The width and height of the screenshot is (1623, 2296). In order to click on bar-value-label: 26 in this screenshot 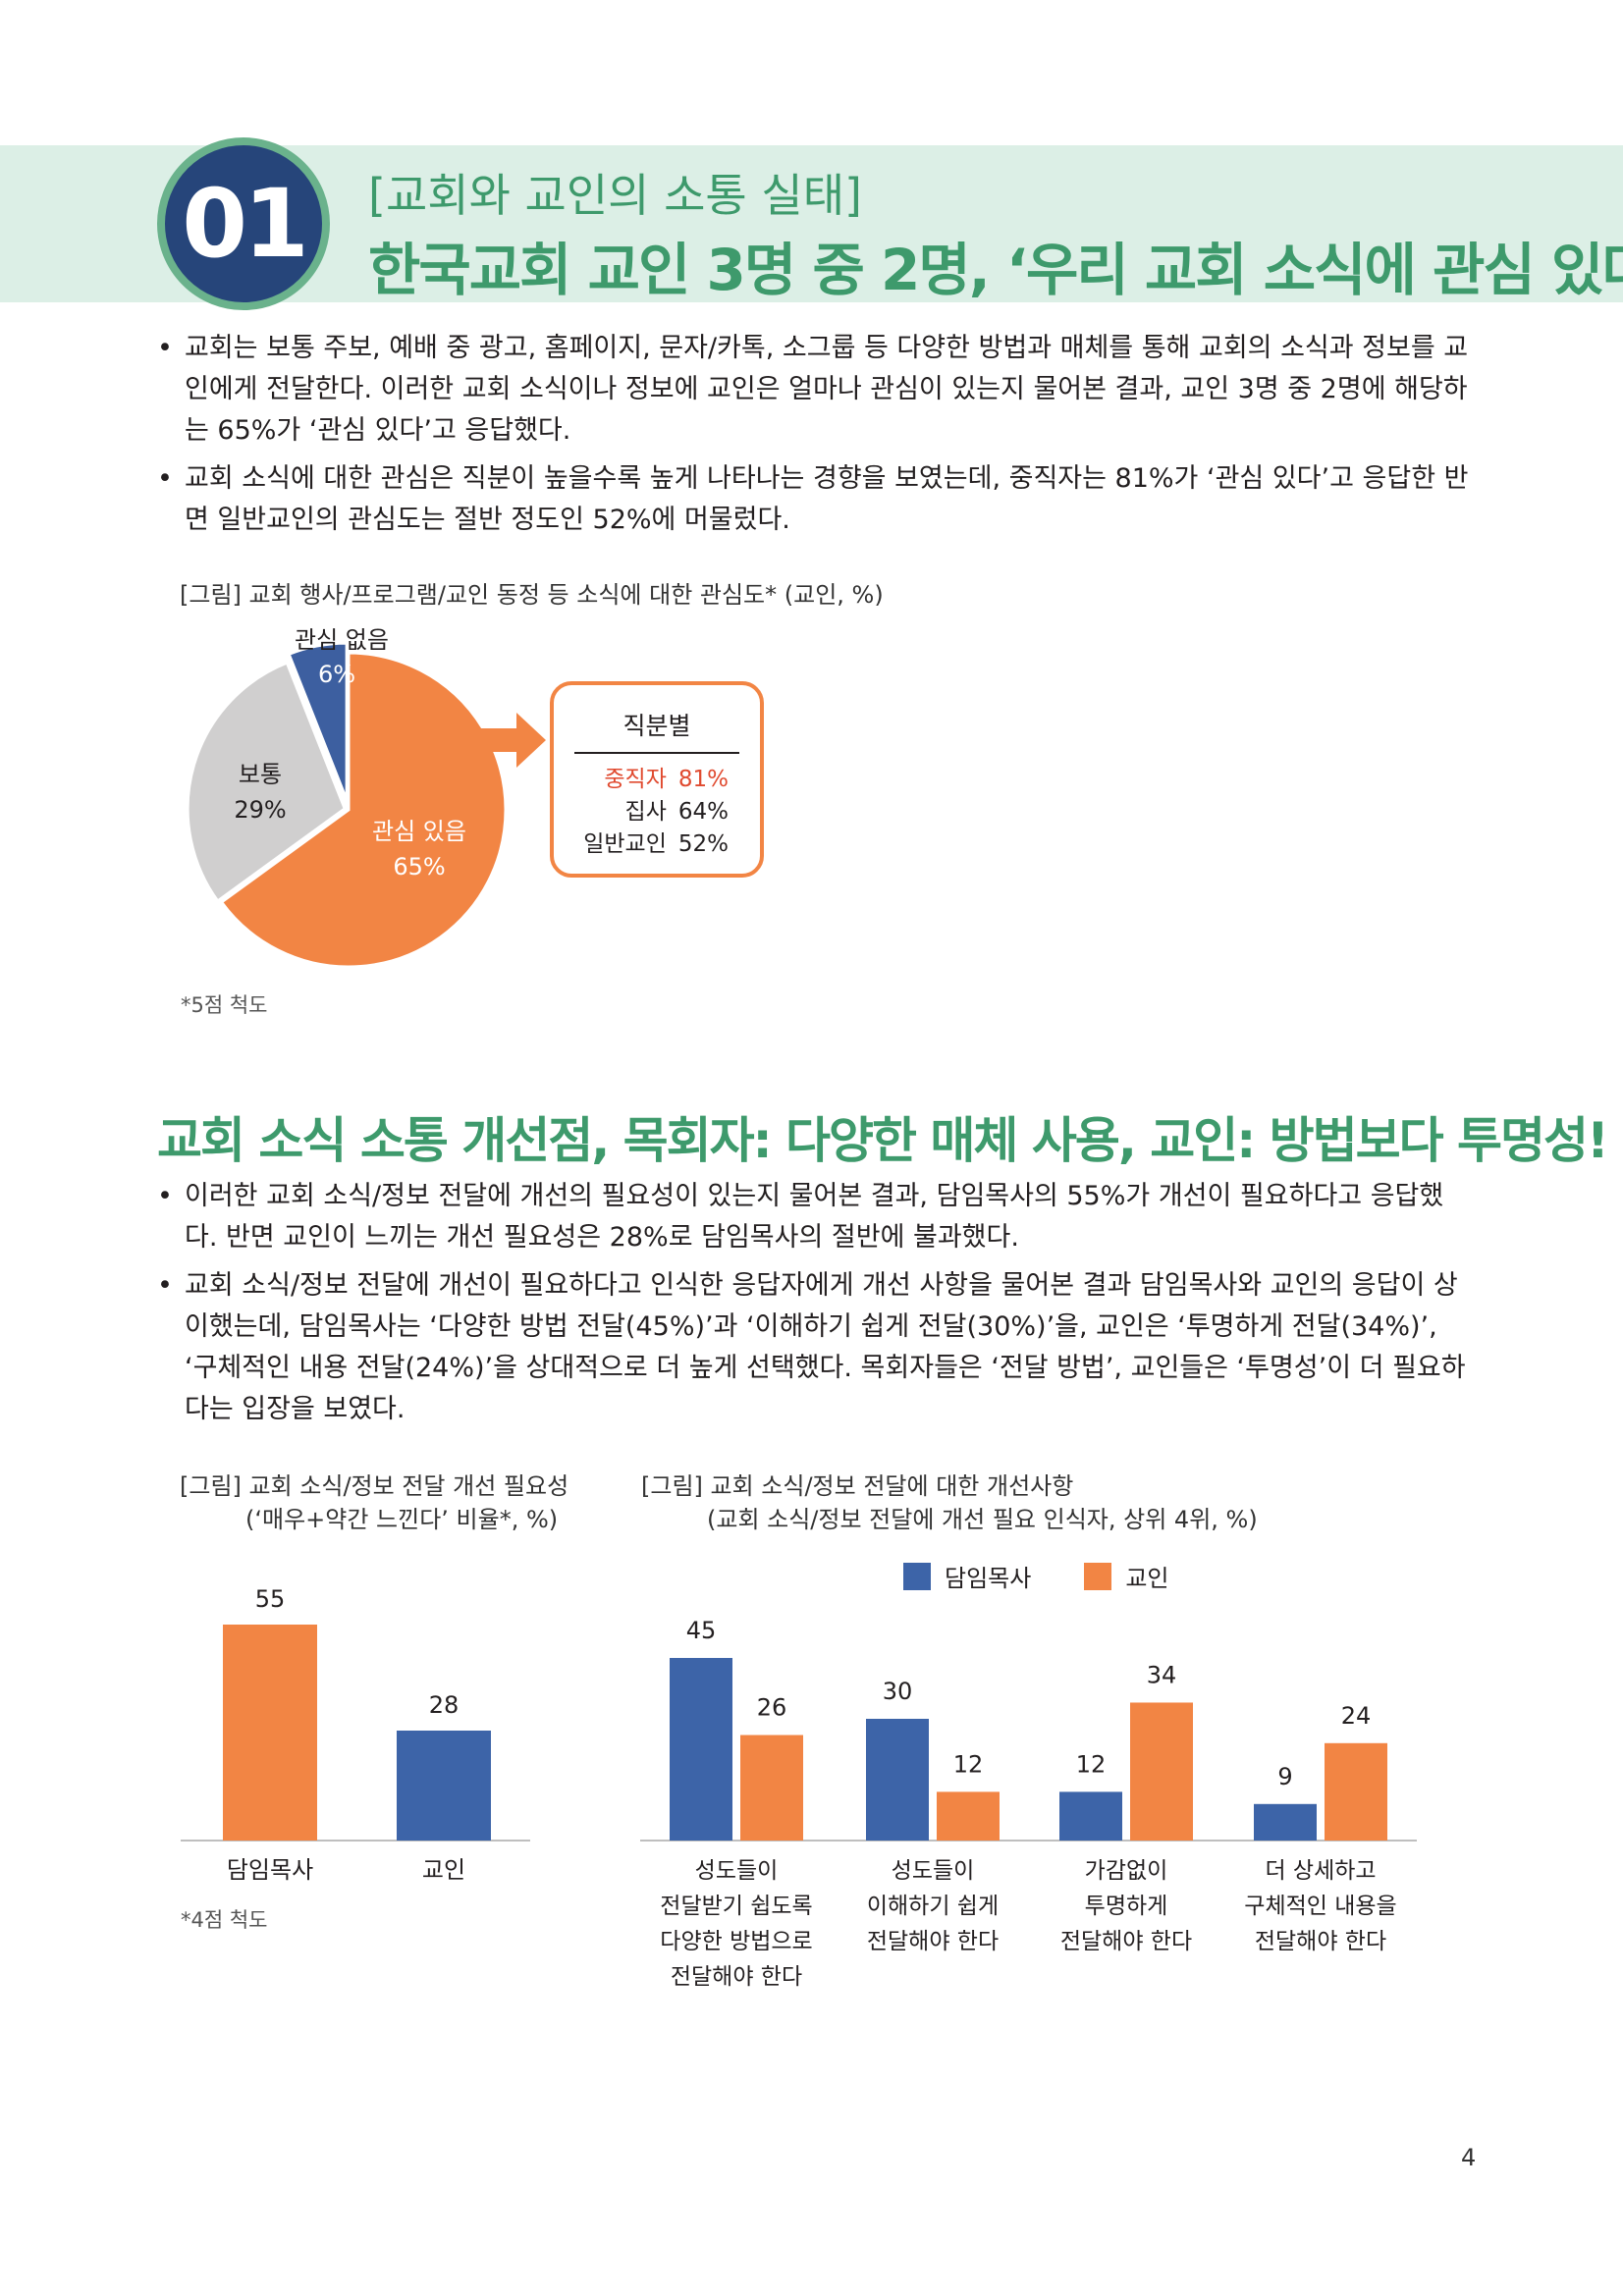, I will do `click(772, 1708)`.